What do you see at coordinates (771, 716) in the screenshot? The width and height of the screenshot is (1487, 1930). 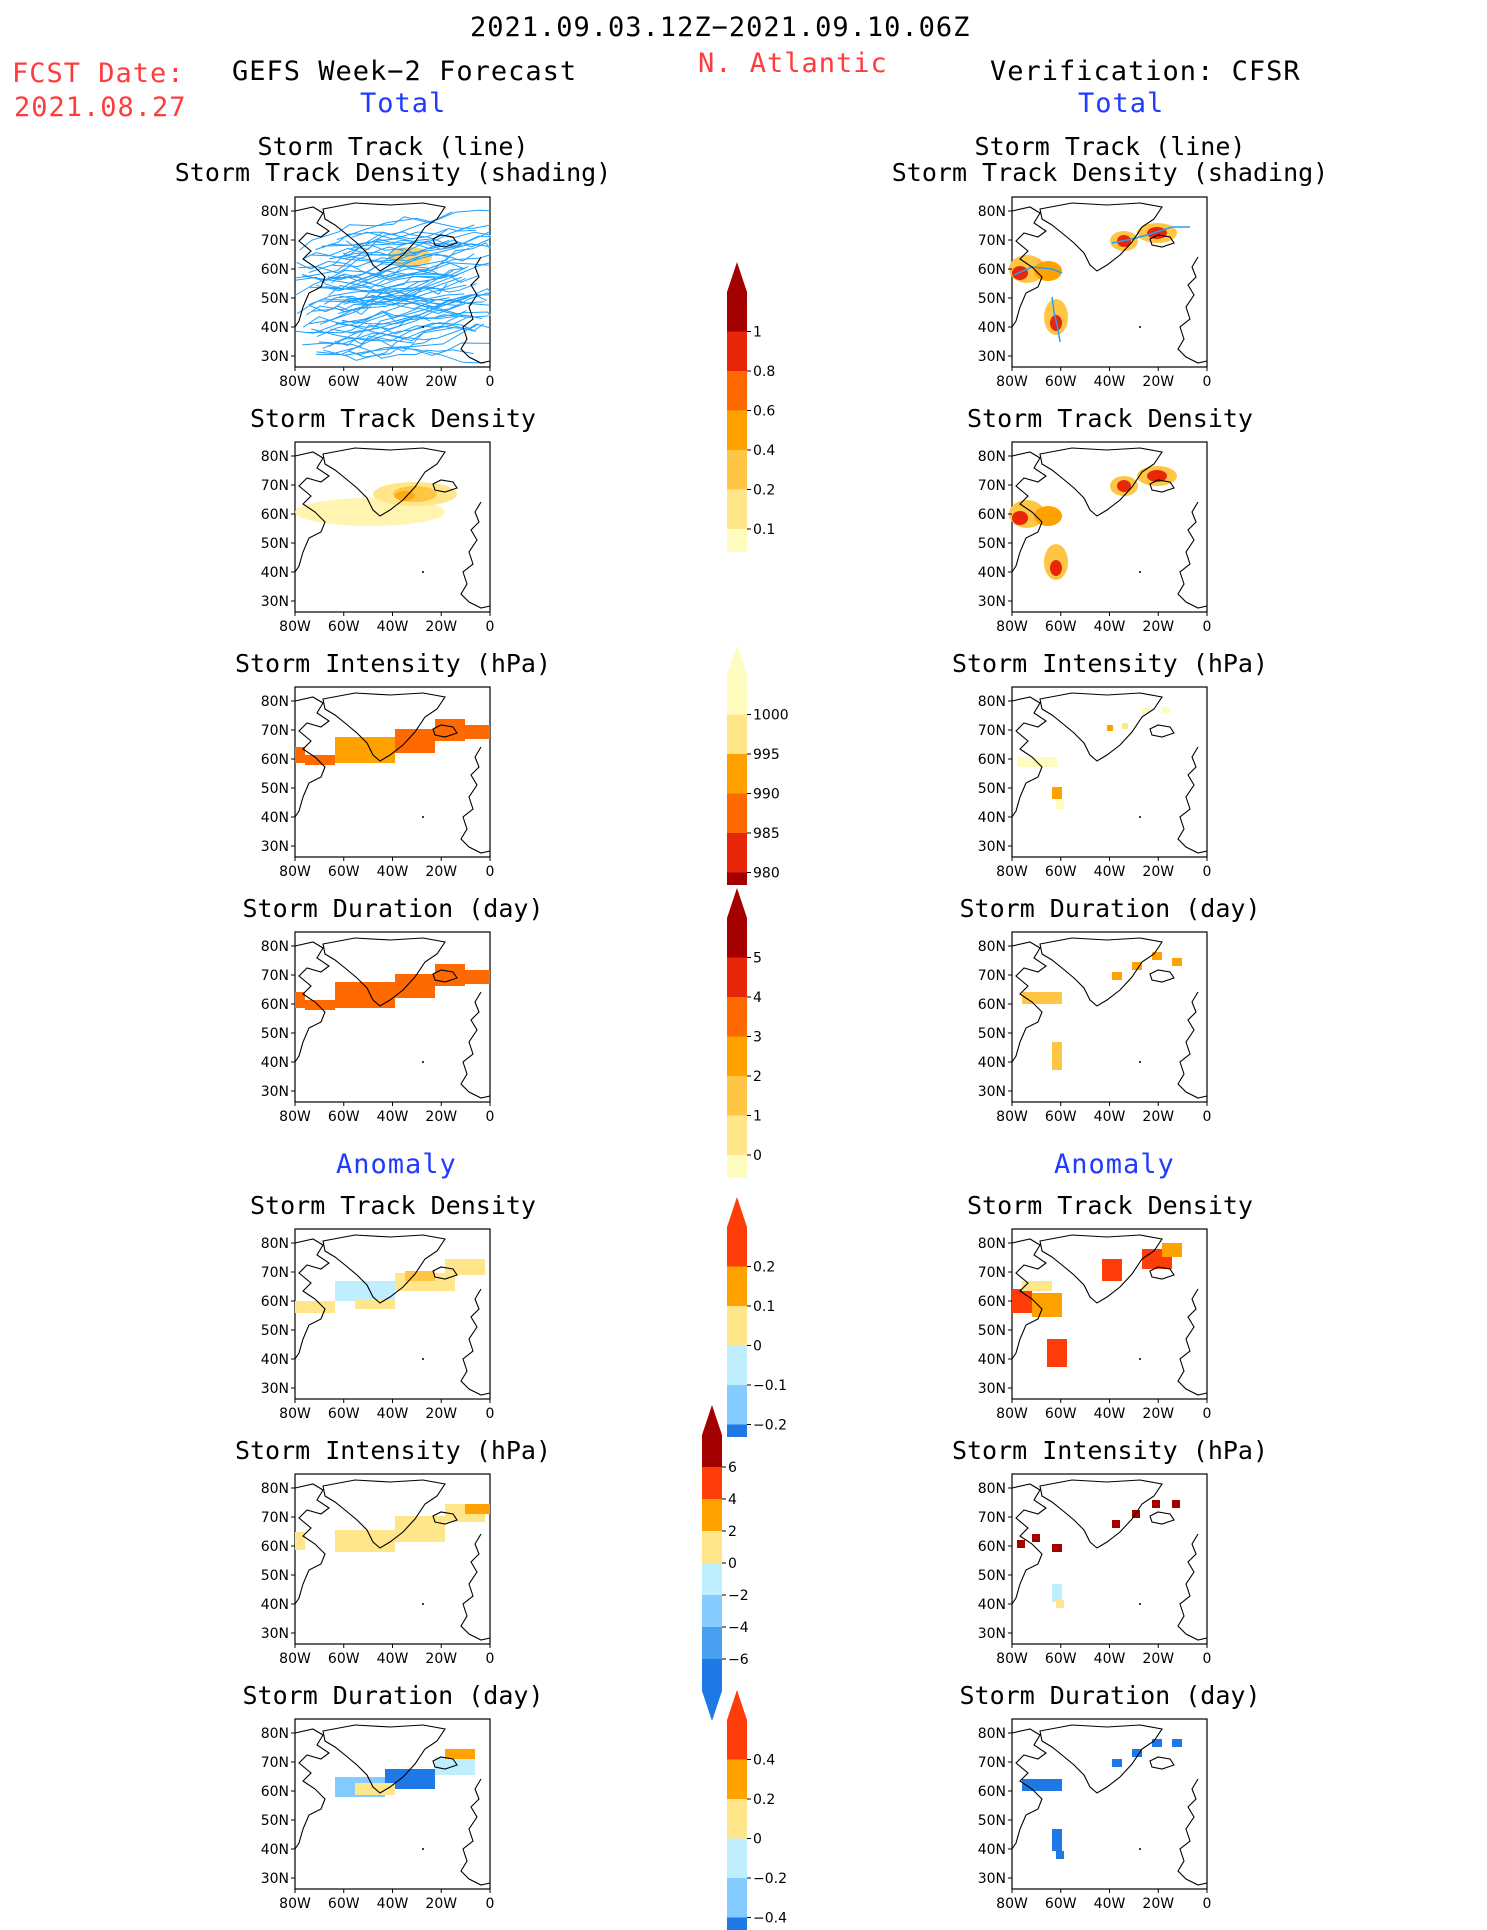 I see `colorbar-tick-label: 1000` at bounding box center [771, 716].